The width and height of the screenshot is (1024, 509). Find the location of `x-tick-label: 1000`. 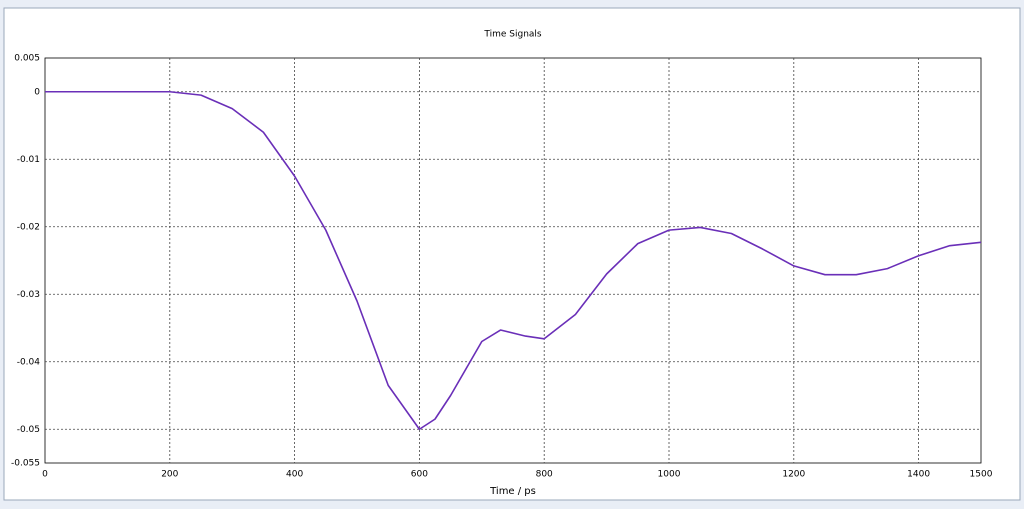

x-tick-label: 1000 is located at coordinates (669, 475).